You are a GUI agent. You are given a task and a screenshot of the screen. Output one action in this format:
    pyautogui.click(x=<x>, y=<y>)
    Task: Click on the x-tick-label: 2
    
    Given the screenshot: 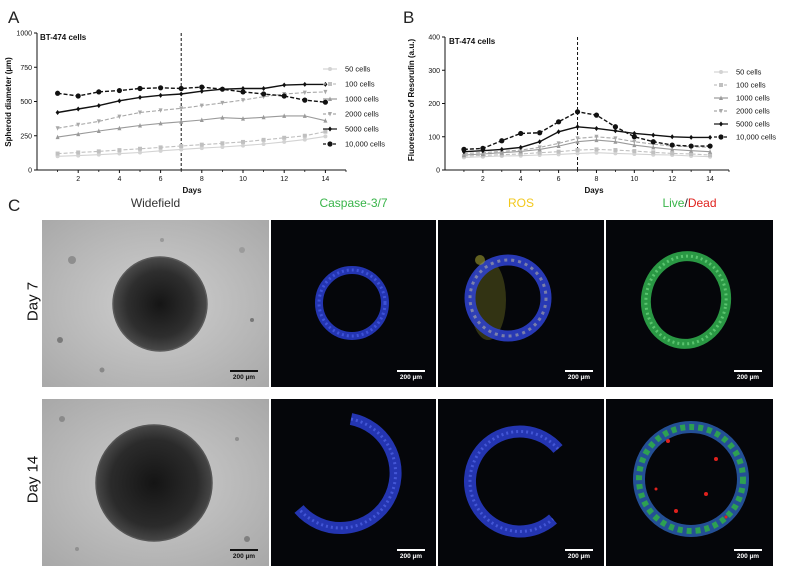 What is the action you would take?
    pyautogui.click(x=483, y=179)
    